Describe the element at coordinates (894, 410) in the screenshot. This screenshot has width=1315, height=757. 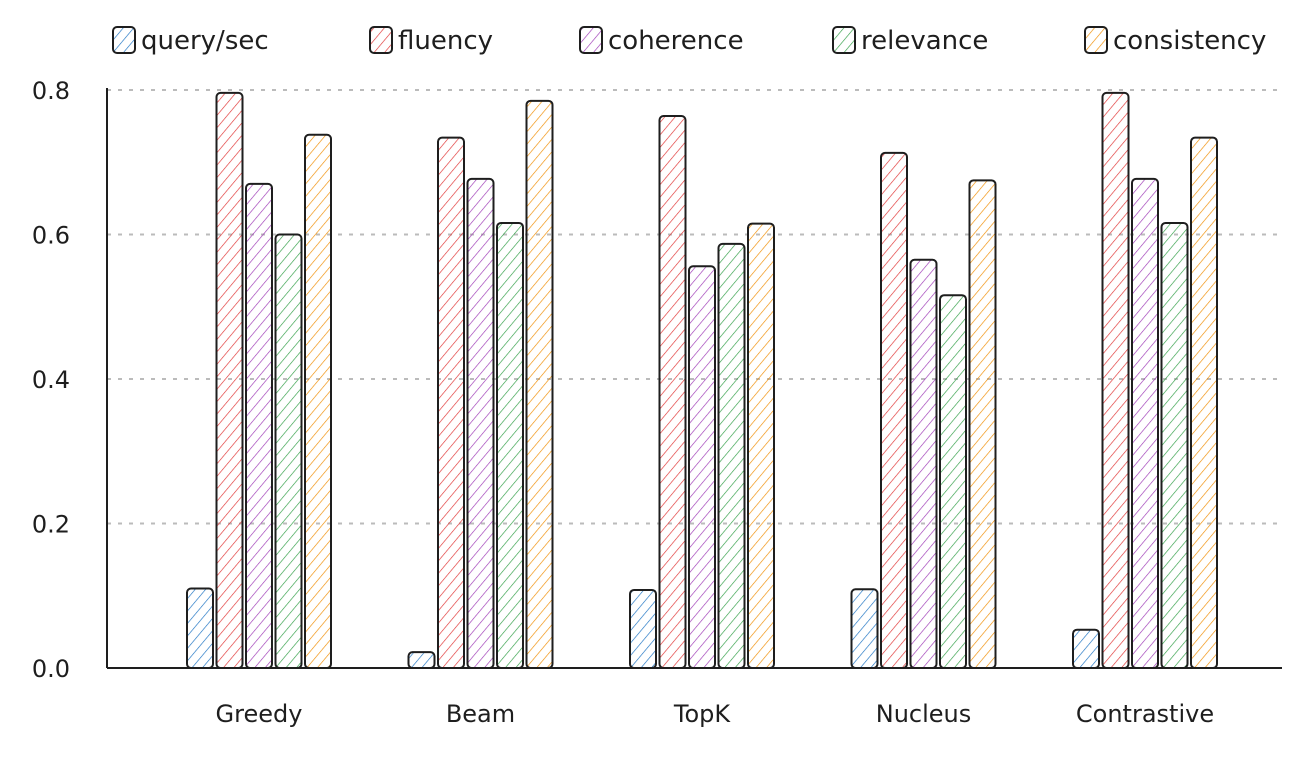
I see `bar-fluency-nucleus` at that location.